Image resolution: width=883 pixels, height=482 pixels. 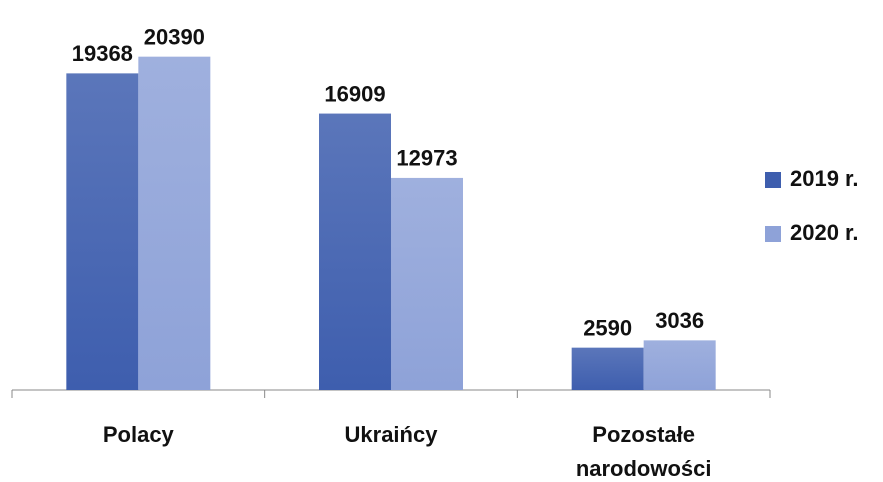 I want to click on x-tick-label: Ukraińcy, so click(x=391, y=434).